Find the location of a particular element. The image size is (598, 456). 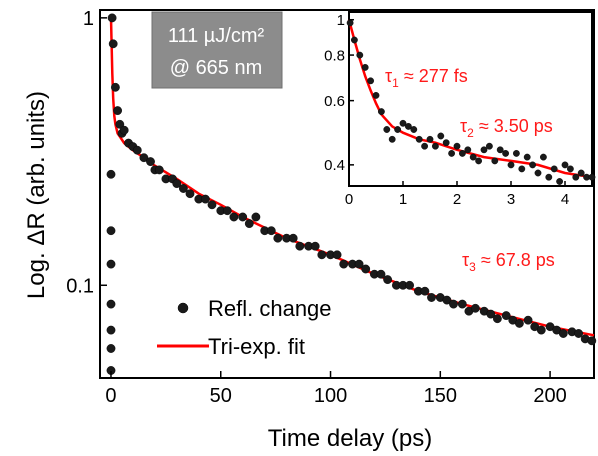

inset-y-tick-label: 0.4 is located at coordinates (334, 165).